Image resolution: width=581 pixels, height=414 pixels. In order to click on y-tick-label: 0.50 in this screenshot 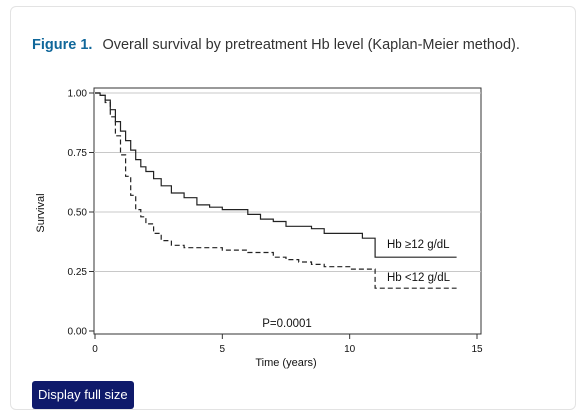, I will do `click(78, 213)`.